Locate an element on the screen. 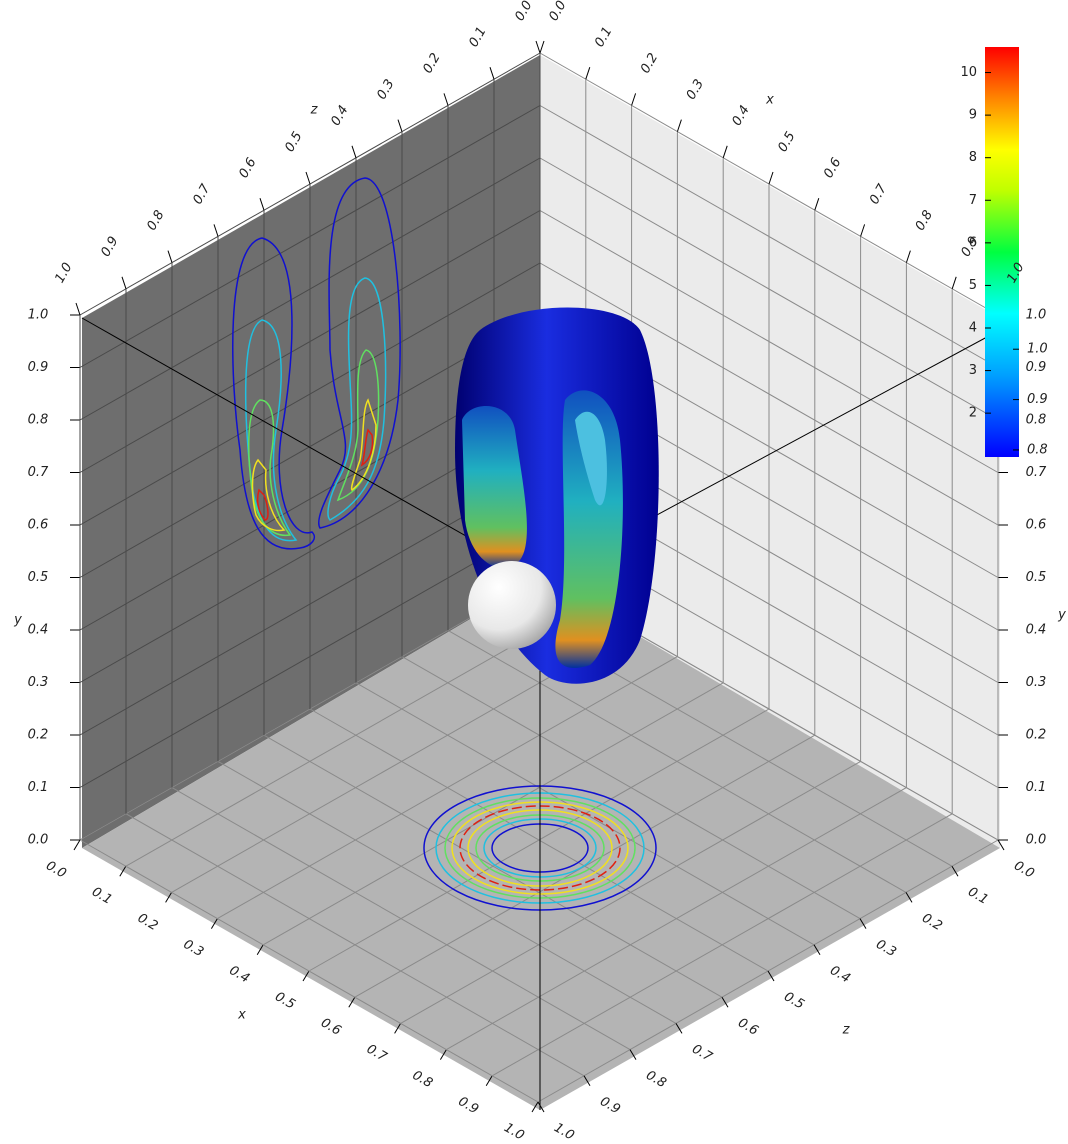  colorbar-label: 2 is located at coordinates (973, 413).